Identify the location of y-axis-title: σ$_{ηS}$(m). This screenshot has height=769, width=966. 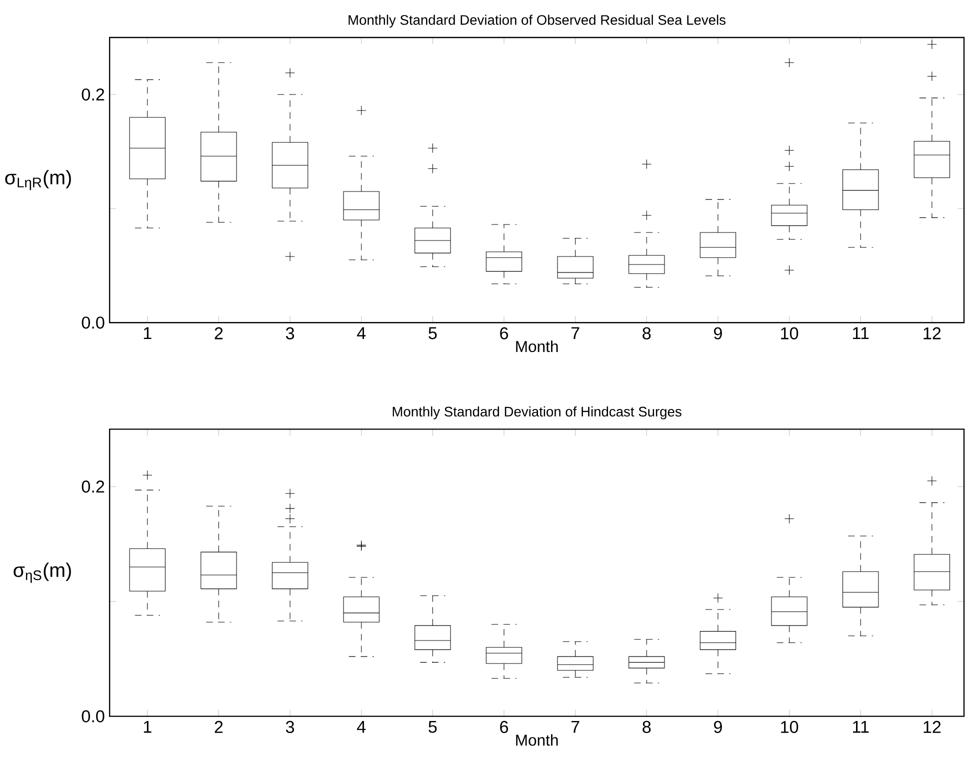
(42, 573).